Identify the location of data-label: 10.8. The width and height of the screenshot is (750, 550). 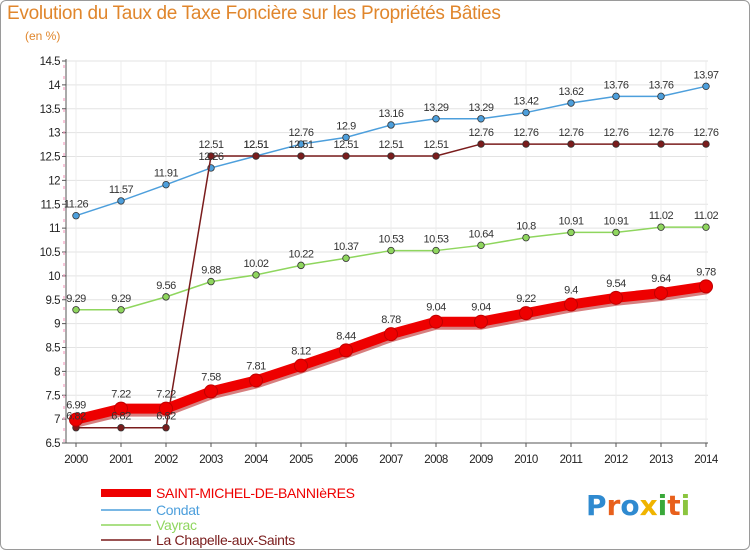
(526, 227).